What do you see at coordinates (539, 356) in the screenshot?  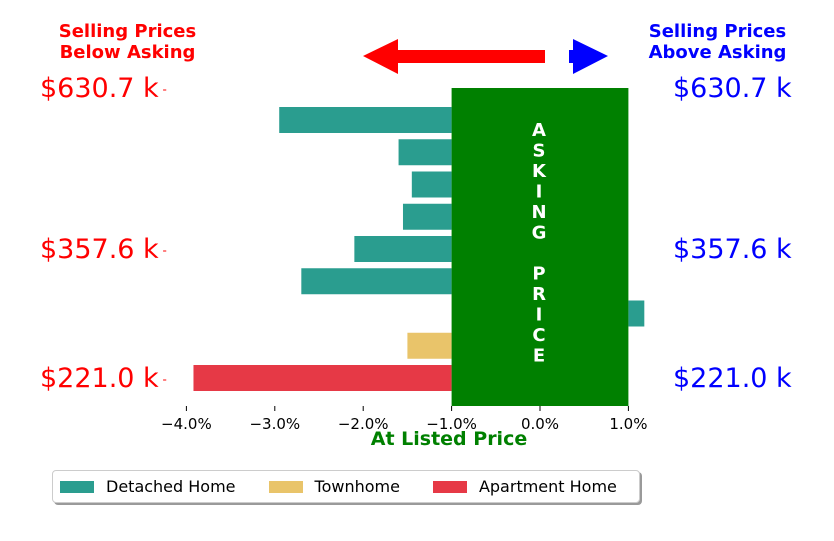 I see `asking-letter: E` at bounding box center [539, 356].